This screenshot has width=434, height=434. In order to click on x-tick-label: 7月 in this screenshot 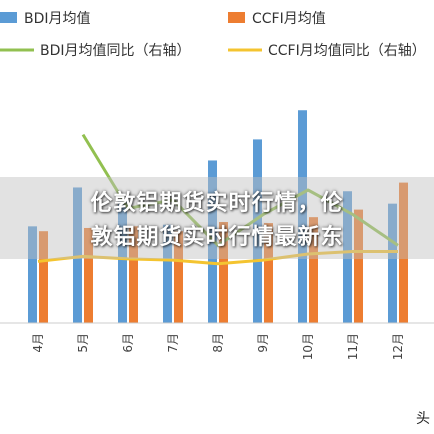, I will do `click(173, 343)`.